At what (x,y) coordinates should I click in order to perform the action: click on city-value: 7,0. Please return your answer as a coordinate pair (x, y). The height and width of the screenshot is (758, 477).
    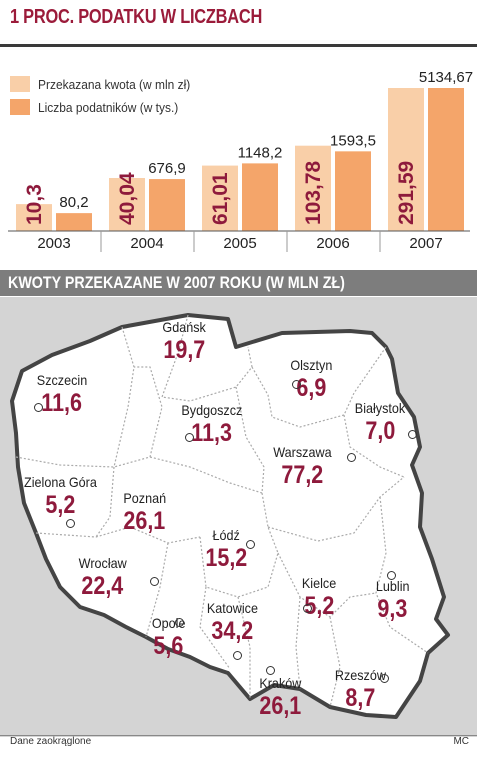
    Looking at the image, I should click on (380, 431).